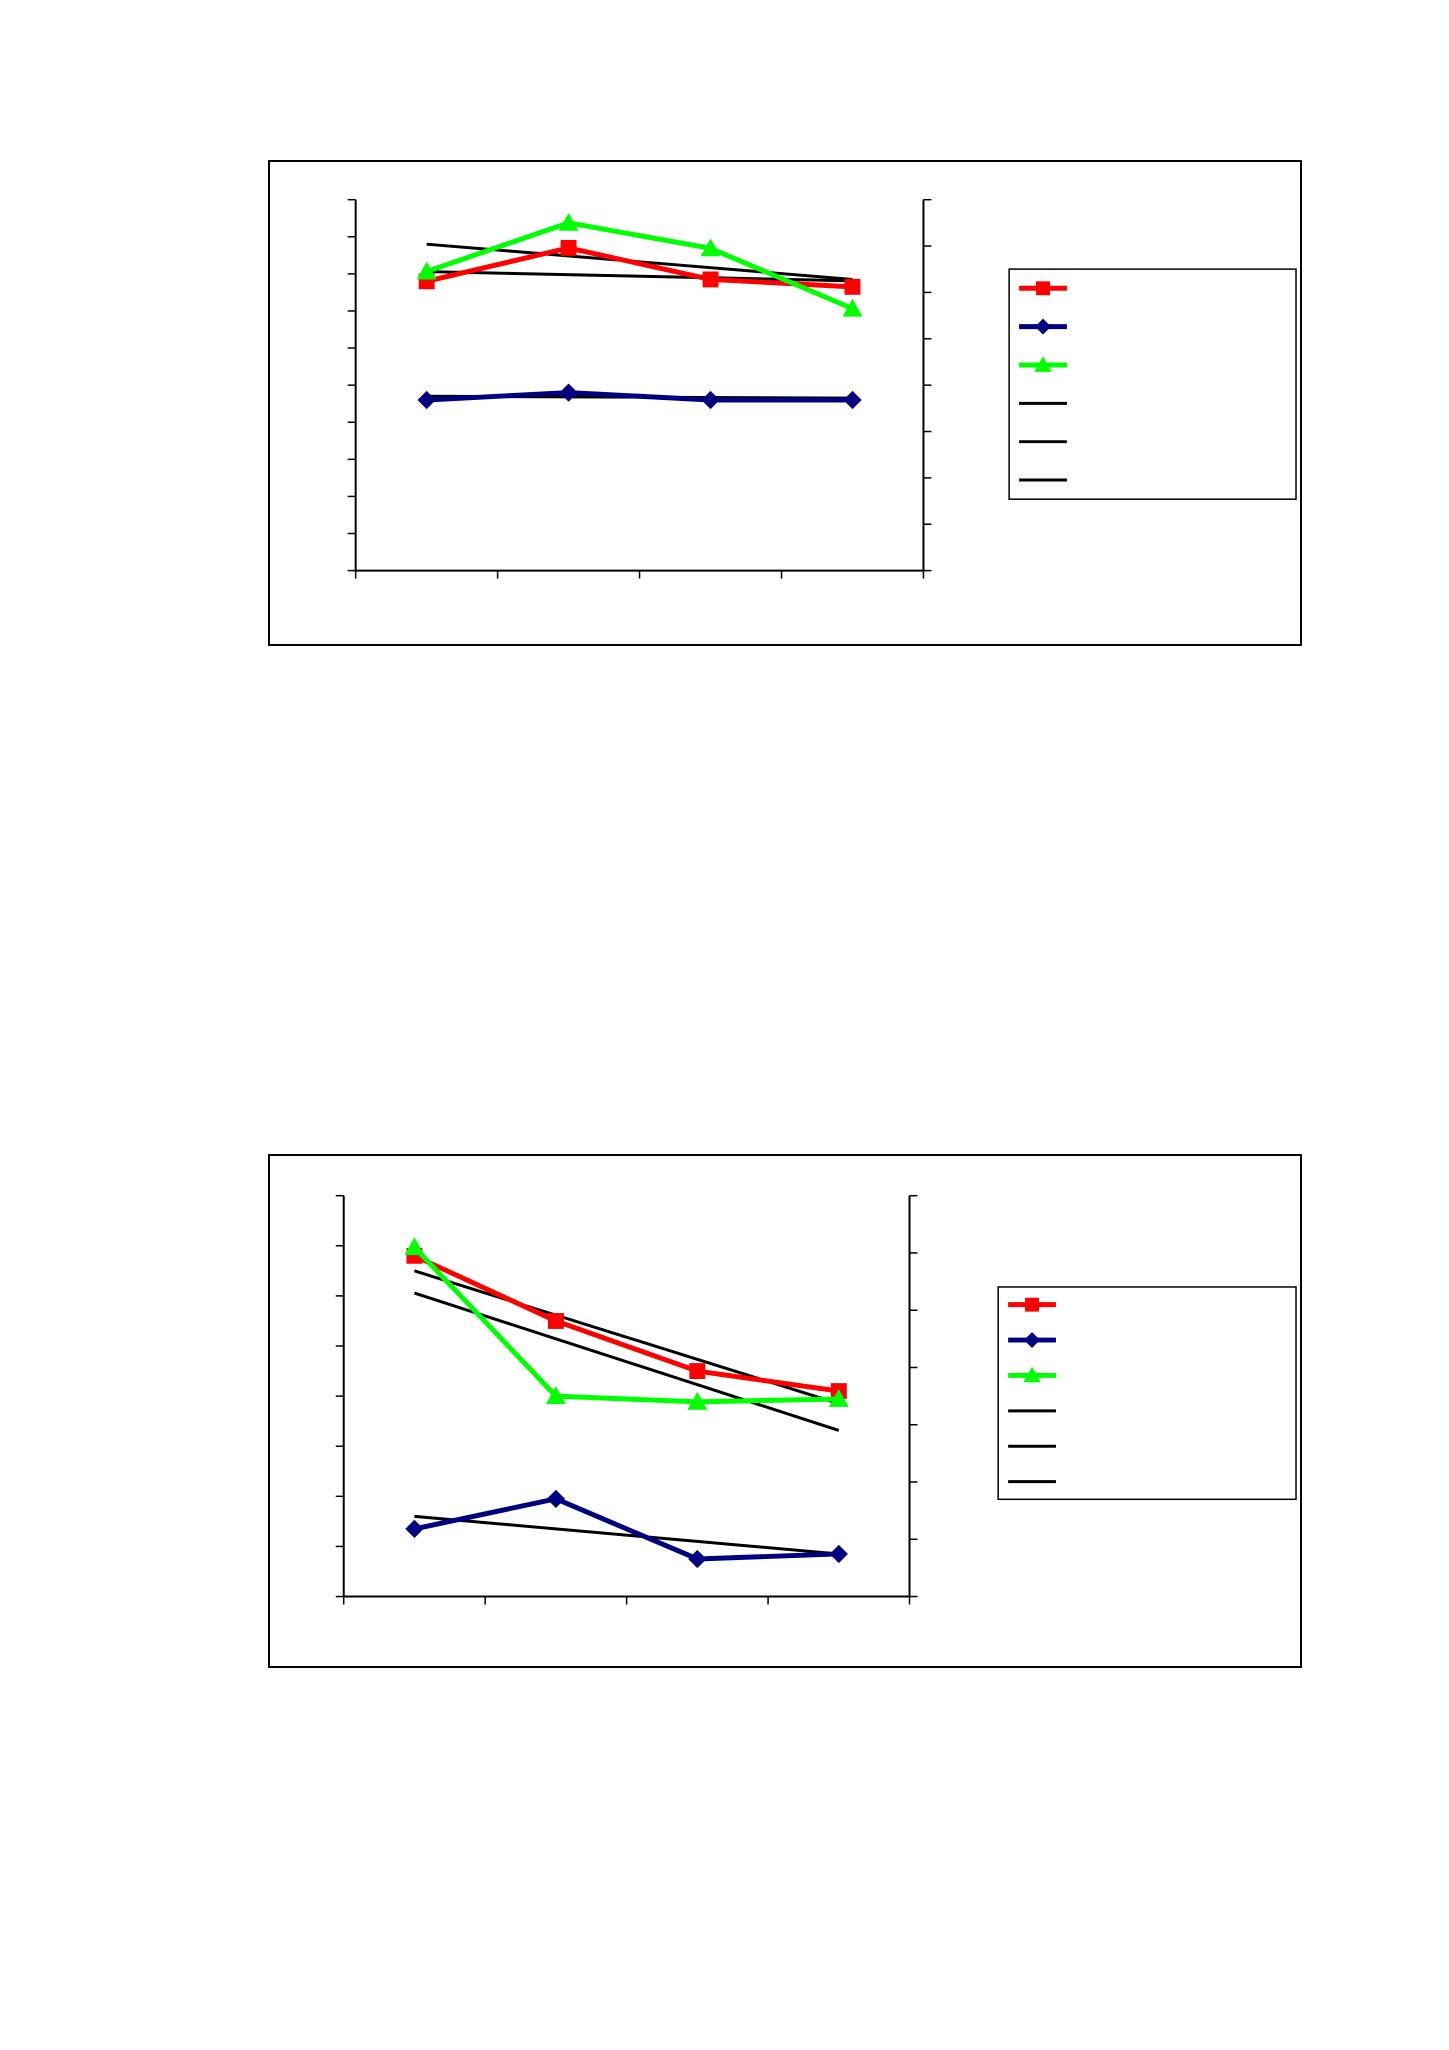 This screenshot has width=1449, height=2050. I want to click on chart-2-svg, so click(816, 1399).